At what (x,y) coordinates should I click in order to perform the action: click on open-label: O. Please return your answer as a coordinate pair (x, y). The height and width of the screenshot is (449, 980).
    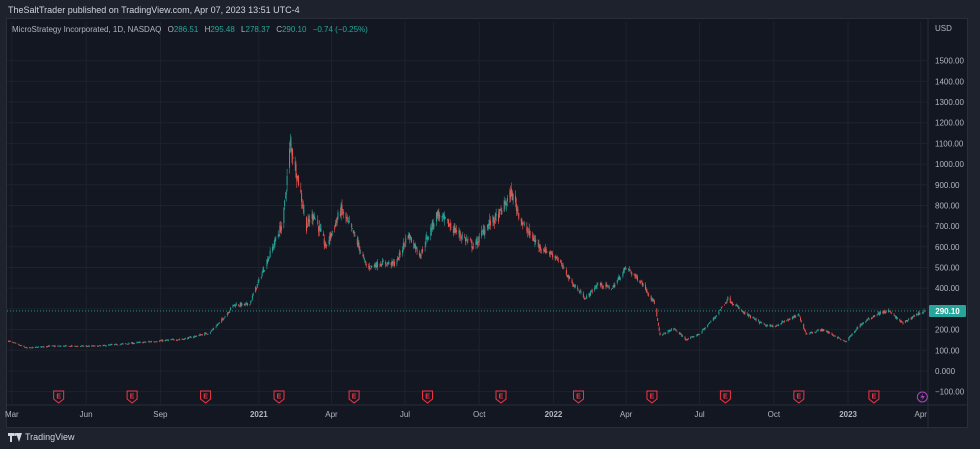
    Looking at the image, I should click on (170, 29).